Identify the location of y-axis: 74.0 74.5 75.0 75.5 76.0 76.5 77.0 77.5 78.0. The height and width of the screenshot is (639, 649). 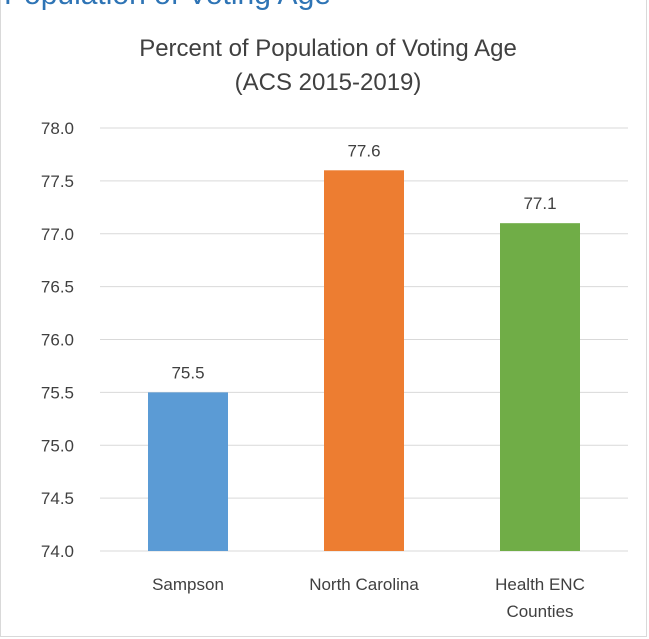
(57, 340).